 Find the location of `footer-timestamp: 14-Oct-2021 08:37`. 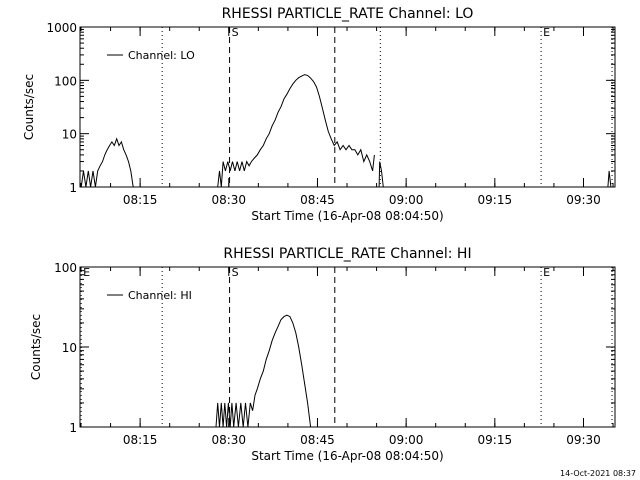

footer-timestamp: 14-Oct-2021 08:37 is located at coordinates (598, 473).